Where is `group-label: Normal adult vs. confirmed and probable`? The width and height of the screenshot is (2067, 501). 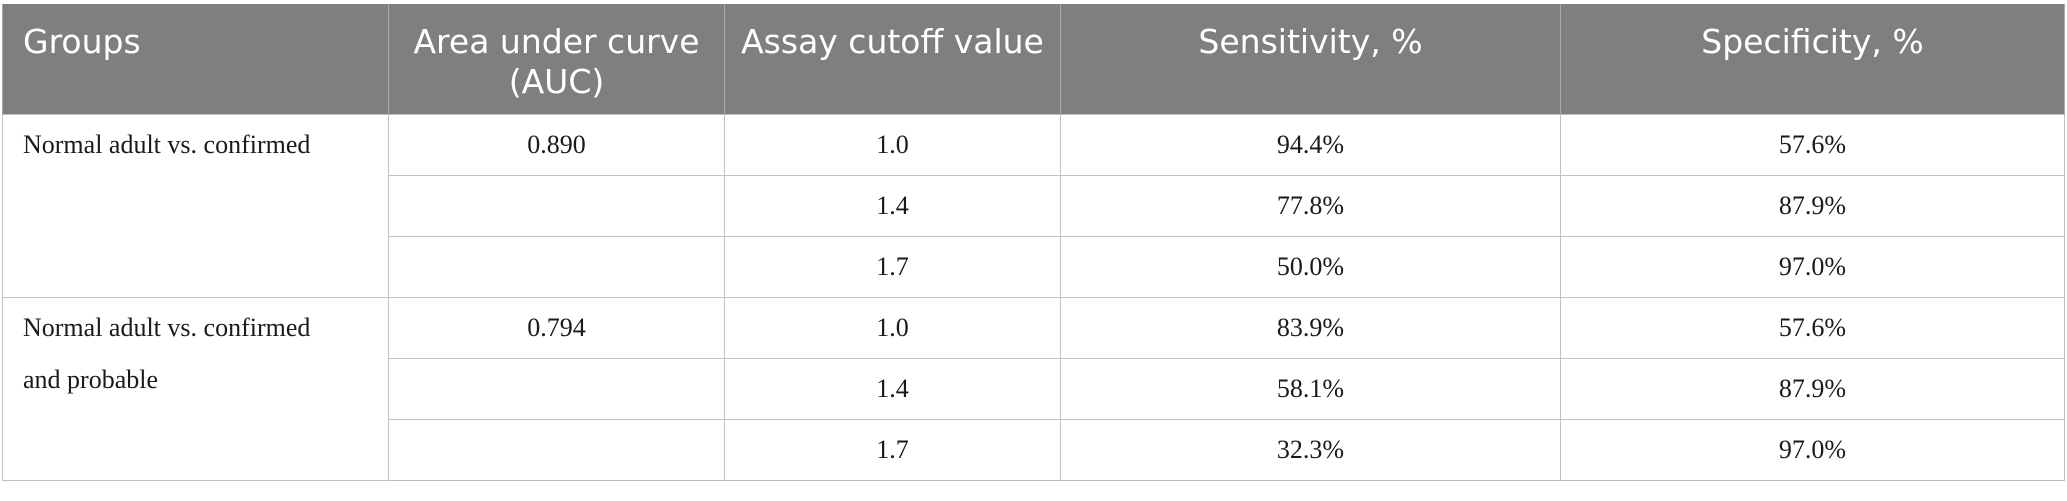 group-label: Normal adult vs. confirmed and probable is located at coordinates (167, 353).